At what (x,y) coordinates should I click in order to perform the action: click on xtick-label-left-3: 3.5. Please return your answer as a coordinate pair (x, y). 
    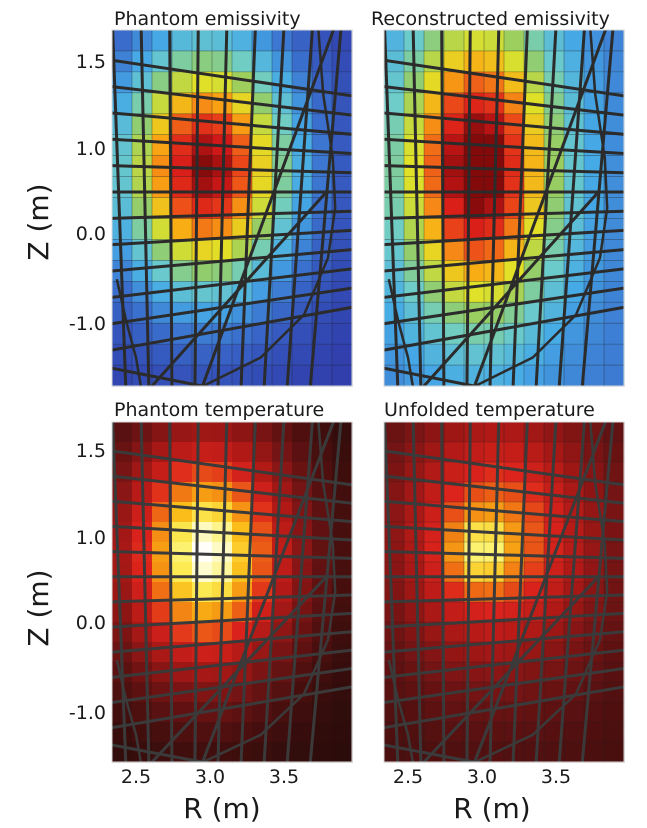
    Looking at the image, I should click on (284, 777).